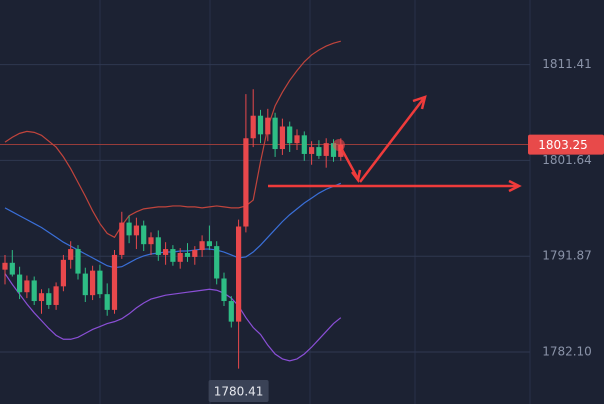 The width and height of the screenshot is (604, 404). I want to click on low-marker-box, so click(238, 391).